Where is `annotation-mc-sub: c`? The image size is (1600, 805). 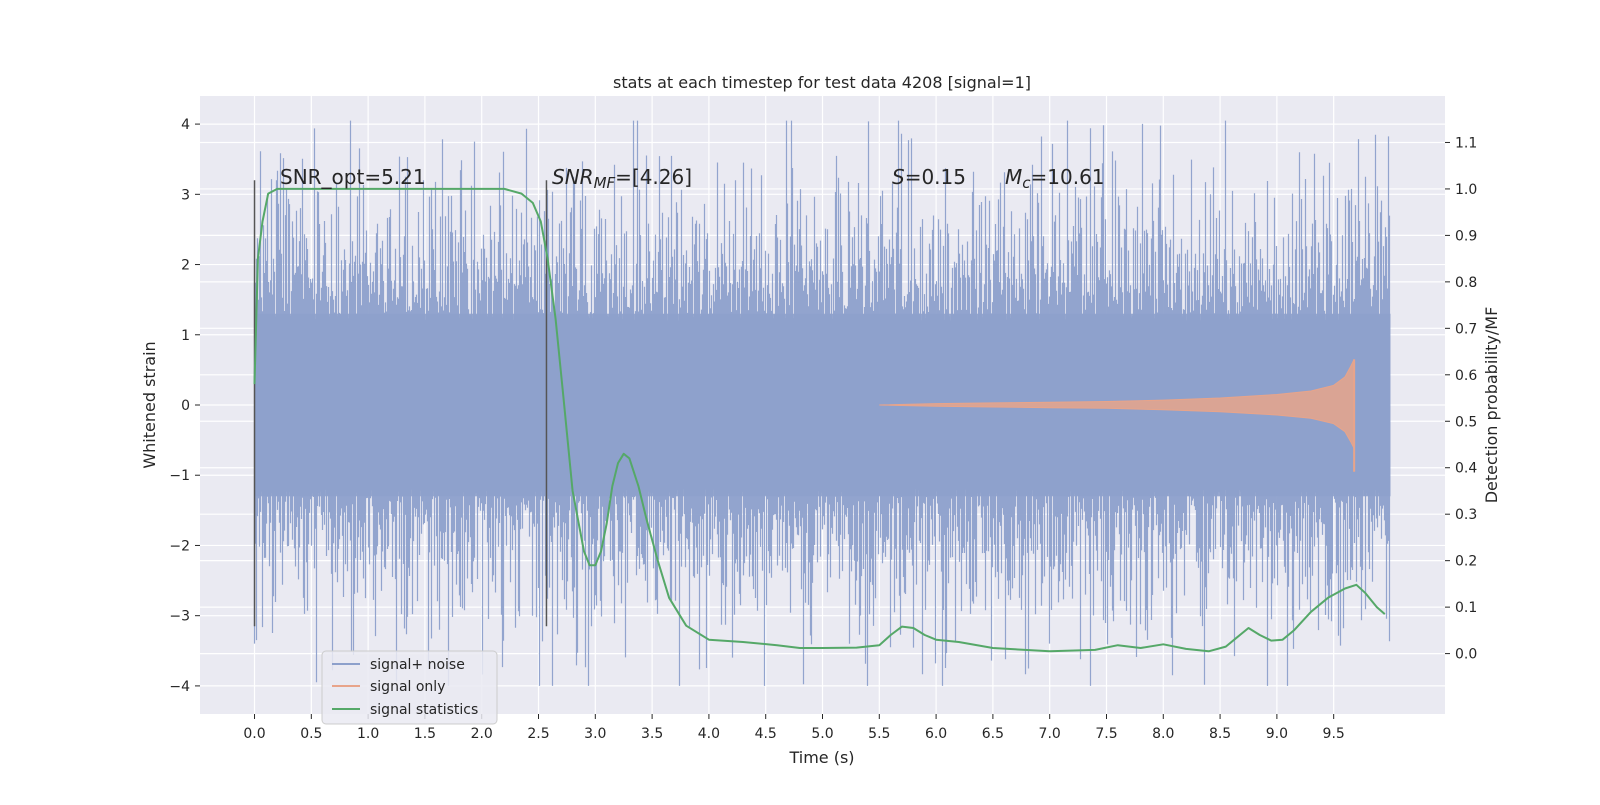 annotation-mc-sub: c is located at coordinates (1026, 183).